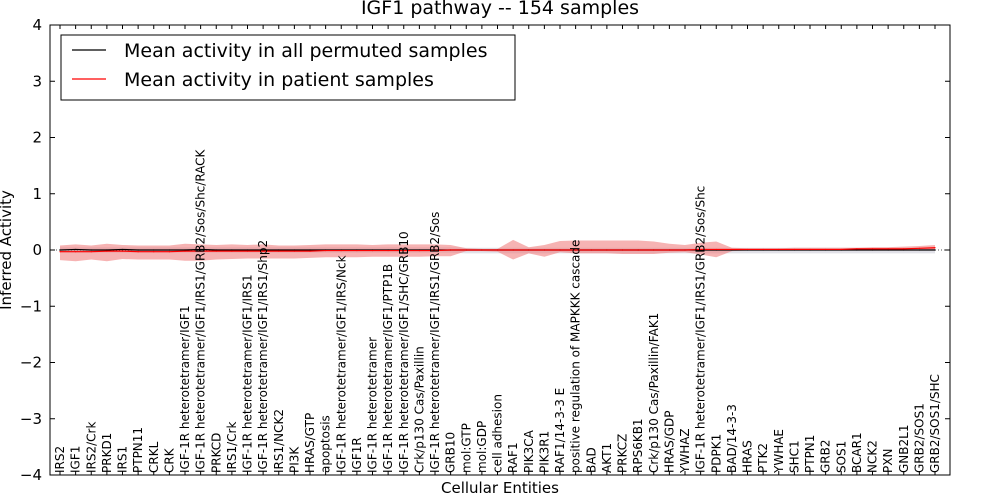 This screenshot has width=1000, height=500. I want to click on x-tick-label-54: GNB2L1, so click(904, 449).